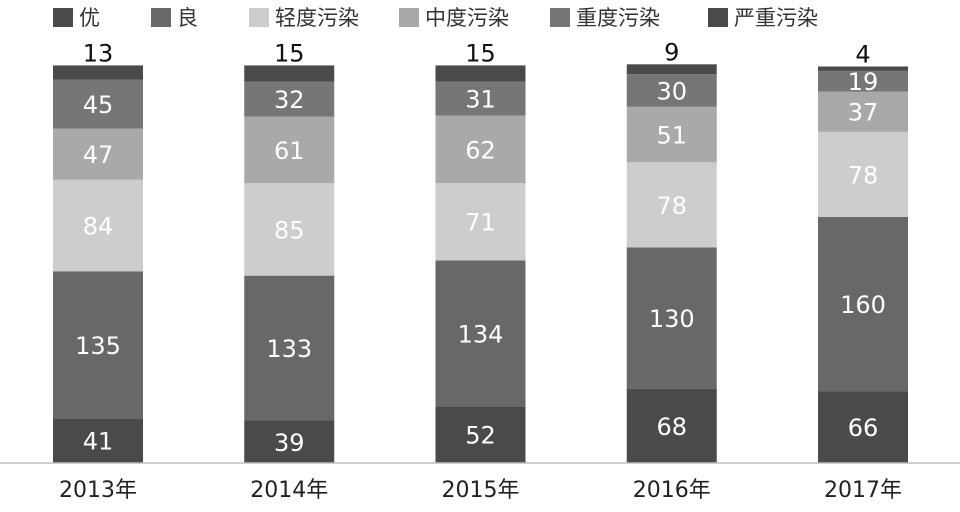 This screenshot has width=960, height=512. I want to click on data-label: 32, so click(289, 100).